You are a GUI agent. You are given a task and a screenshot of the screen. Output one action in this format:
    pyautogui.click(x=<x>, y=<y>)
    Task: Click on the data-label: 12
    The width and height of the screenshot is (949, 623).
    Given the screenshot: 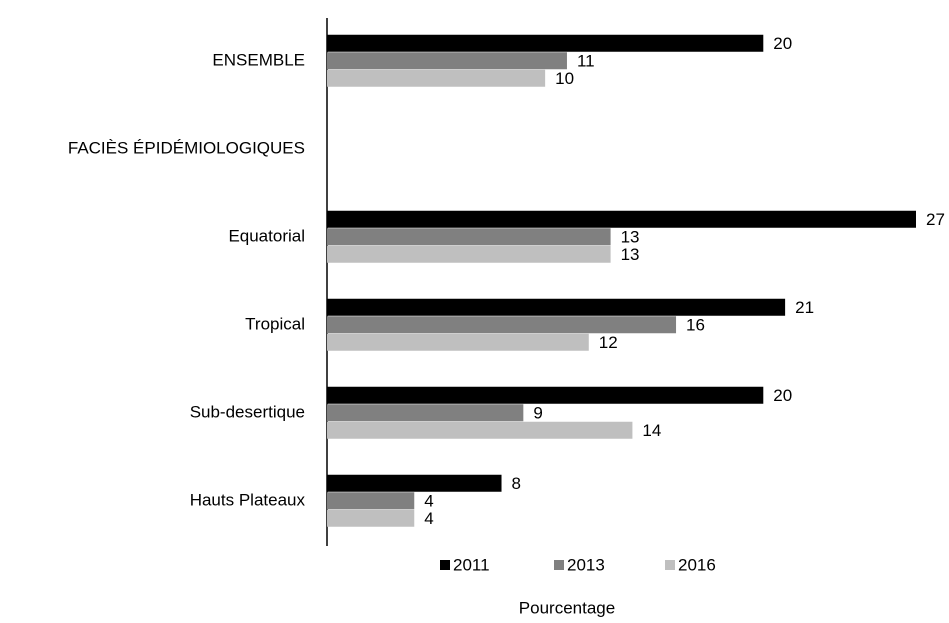 What is the action you would take?
    pyautogui.click(x=608, y=342)
    